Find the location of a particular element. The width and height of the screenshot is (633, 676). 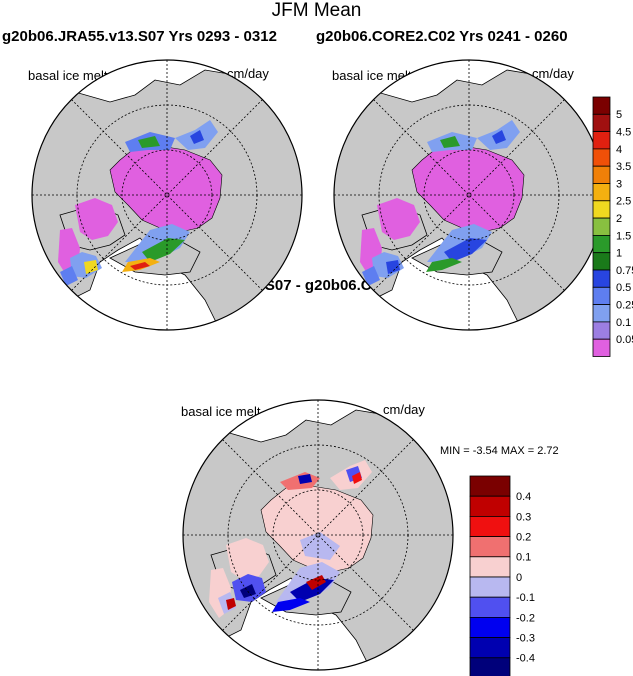

colorbar-tick-label: -0.1 is located at coordinates (525, 598).